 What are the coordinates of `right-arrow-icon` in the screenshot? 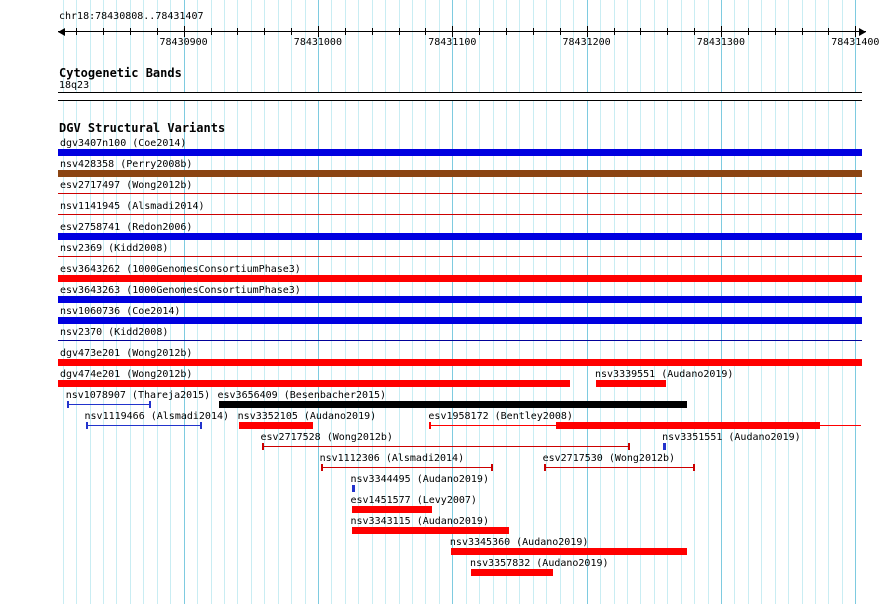 It's located at (862, 32).